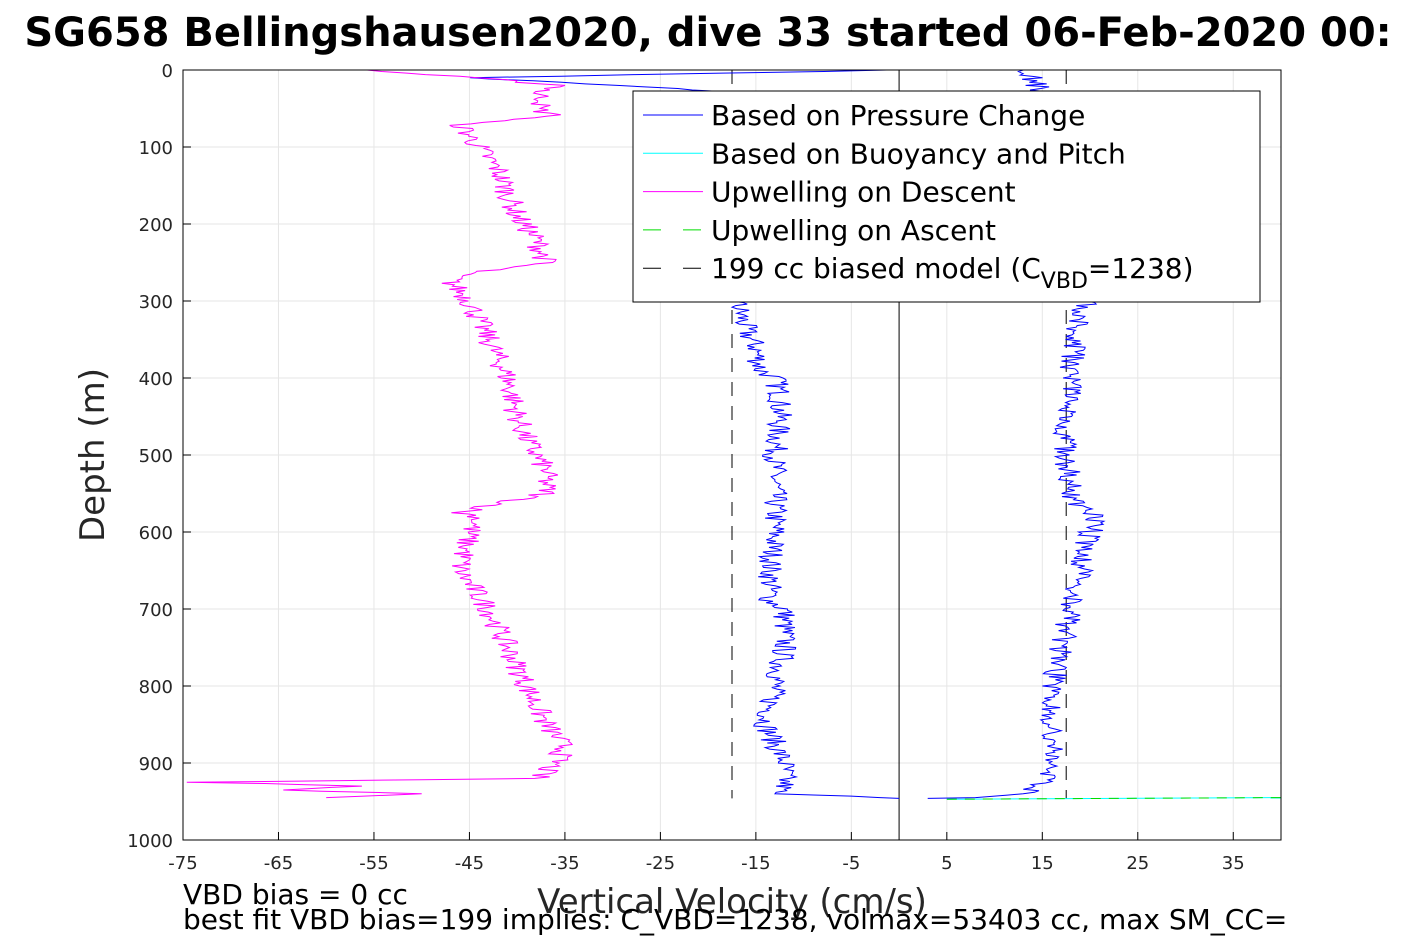 The height and width of the screenshot is (945, 1417). I want to click on y-tick-label: 600, so click(156, 533).